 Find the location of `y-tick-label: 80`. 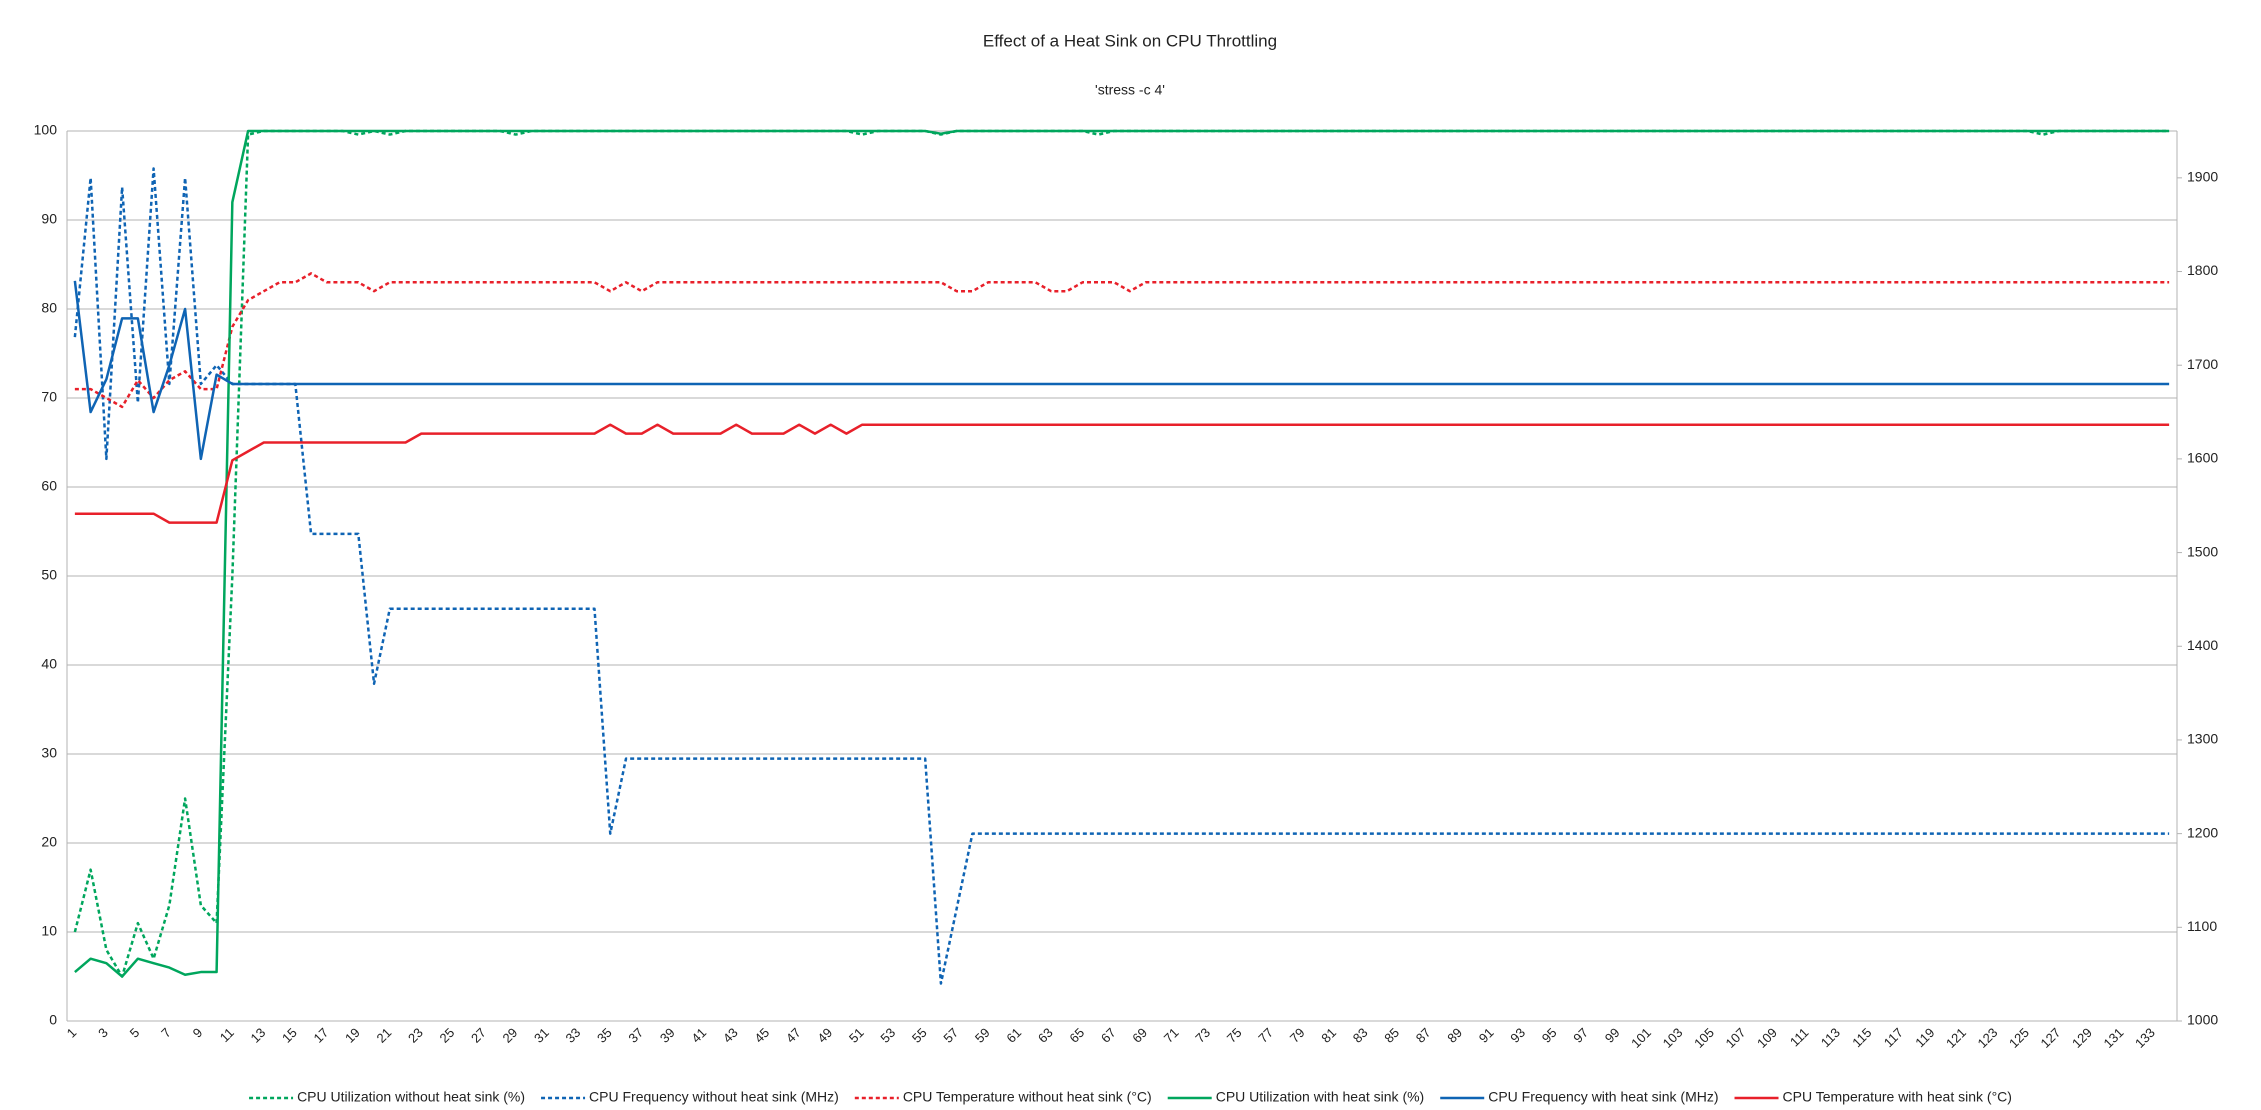

y-tick-label: 80 is located at coordinates (49, 308).